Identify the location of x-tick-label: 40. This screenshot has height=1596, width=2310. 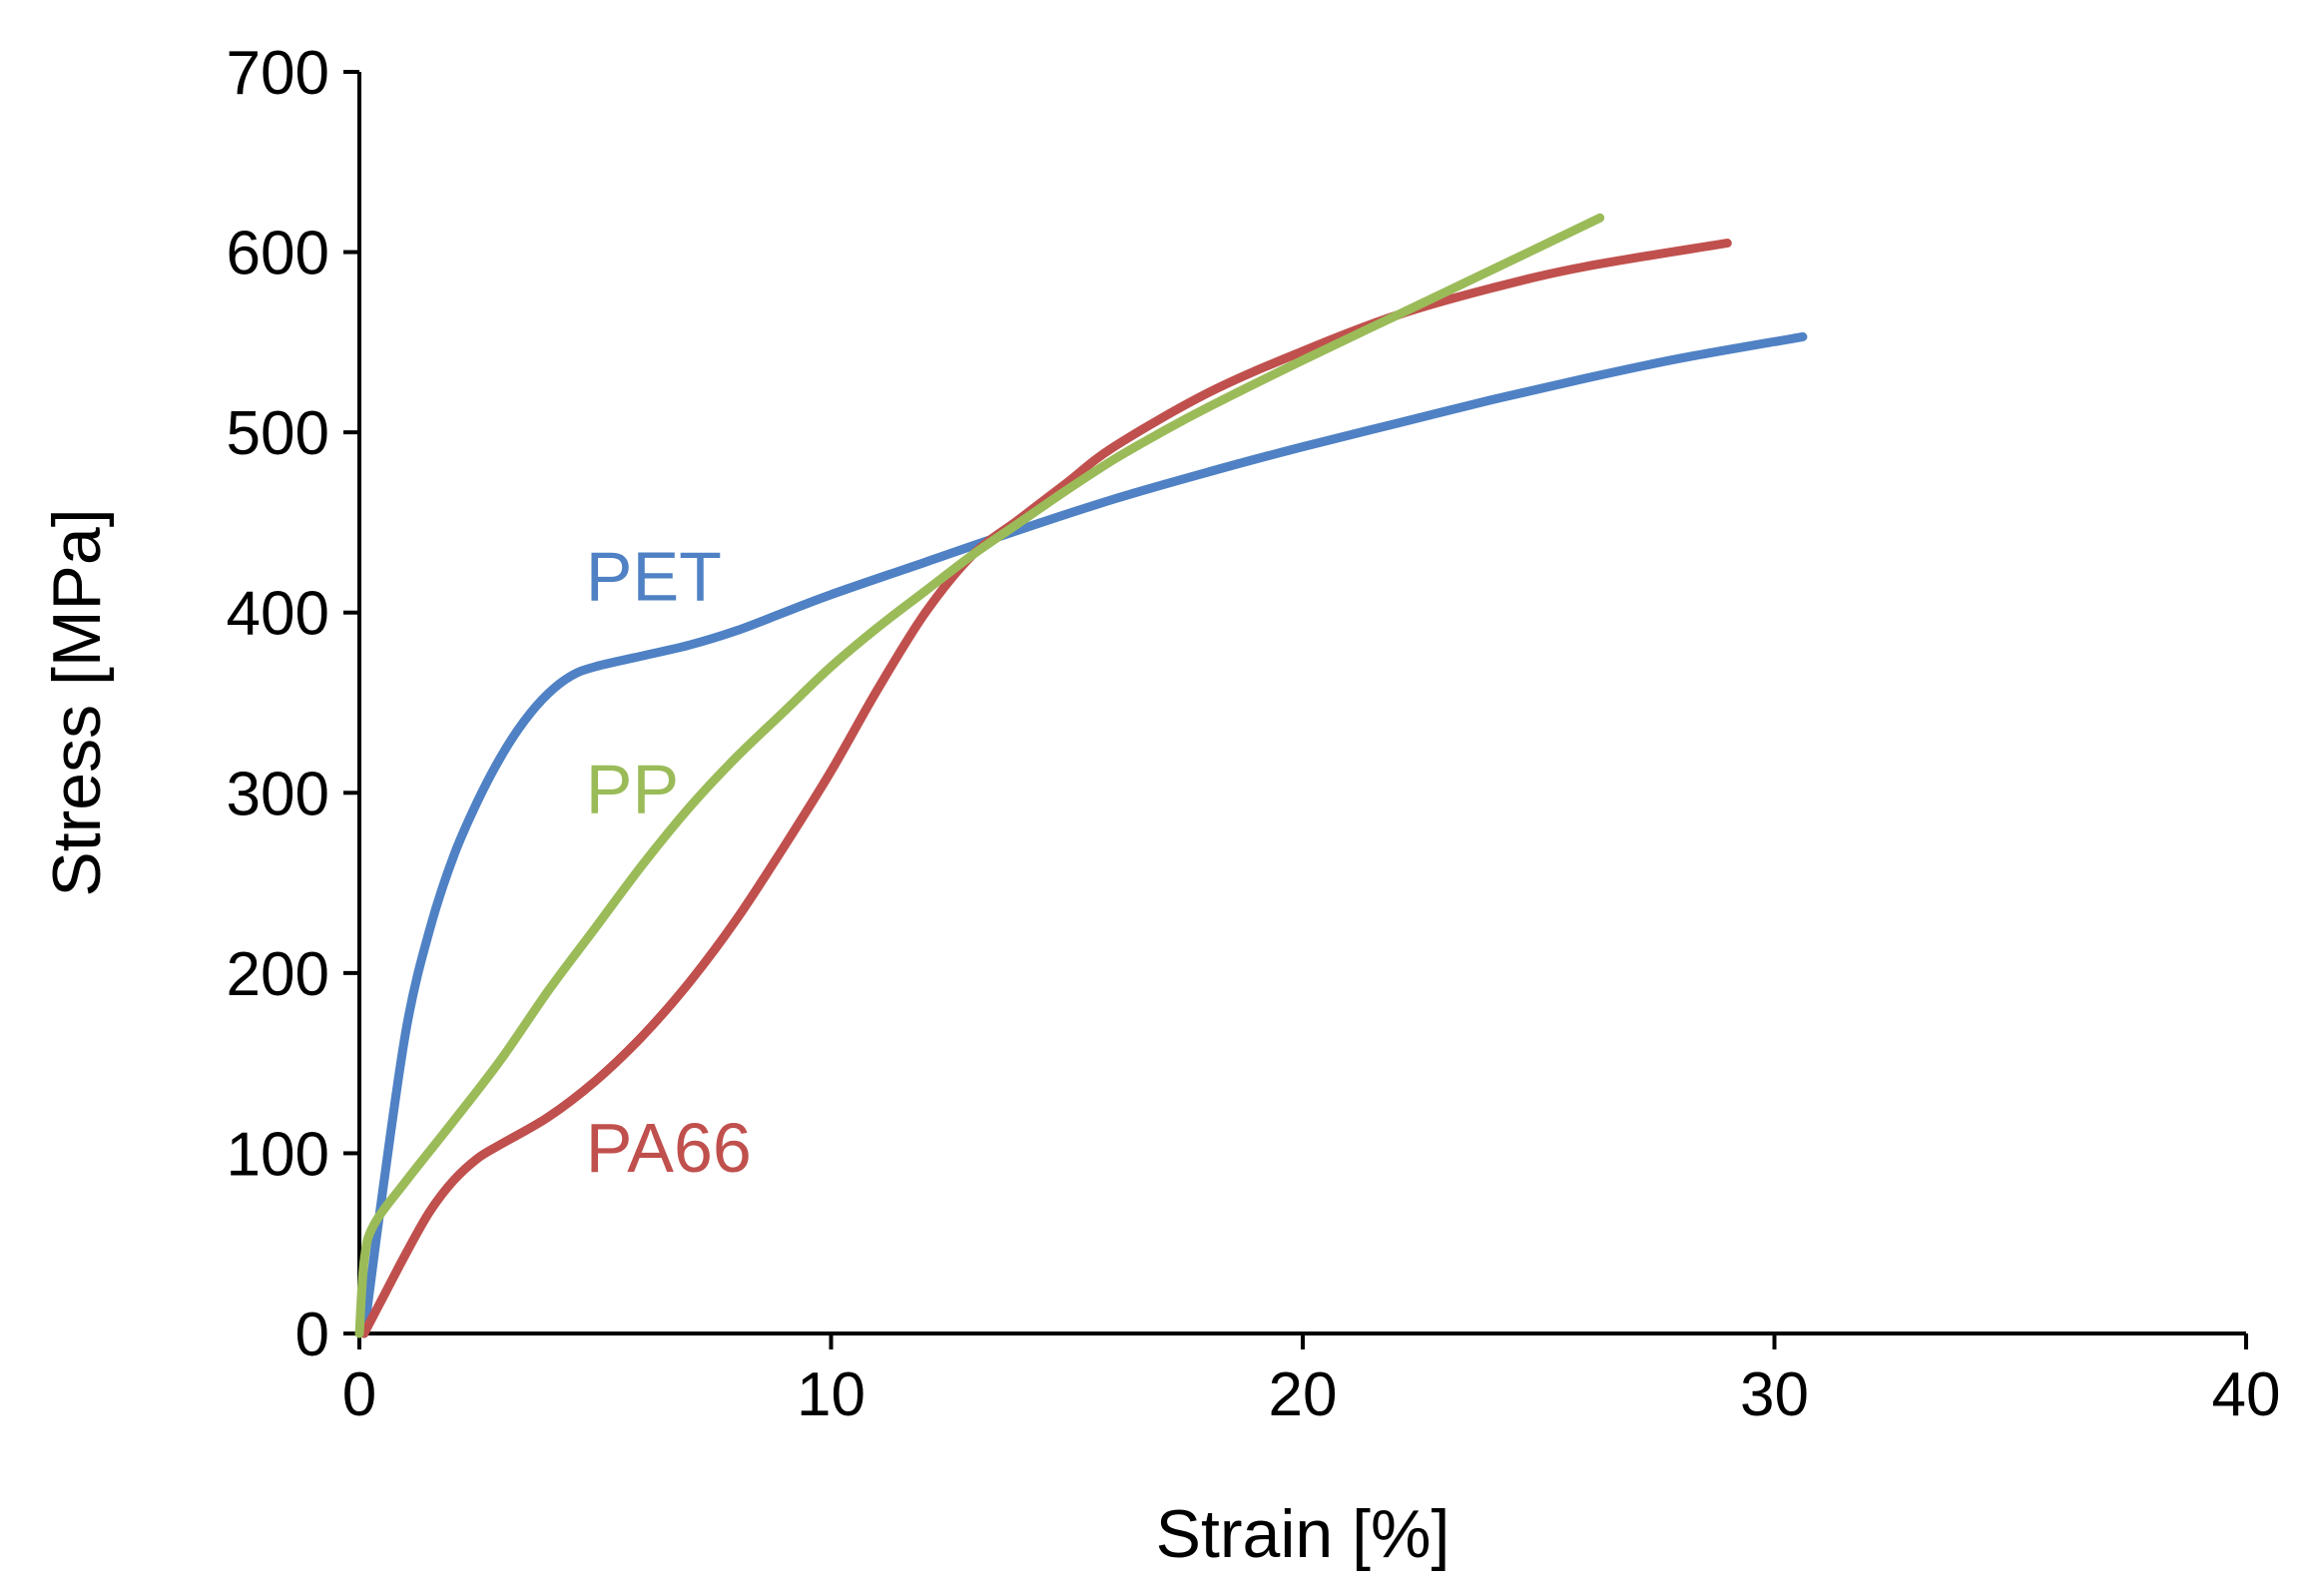
(2247, 1394).